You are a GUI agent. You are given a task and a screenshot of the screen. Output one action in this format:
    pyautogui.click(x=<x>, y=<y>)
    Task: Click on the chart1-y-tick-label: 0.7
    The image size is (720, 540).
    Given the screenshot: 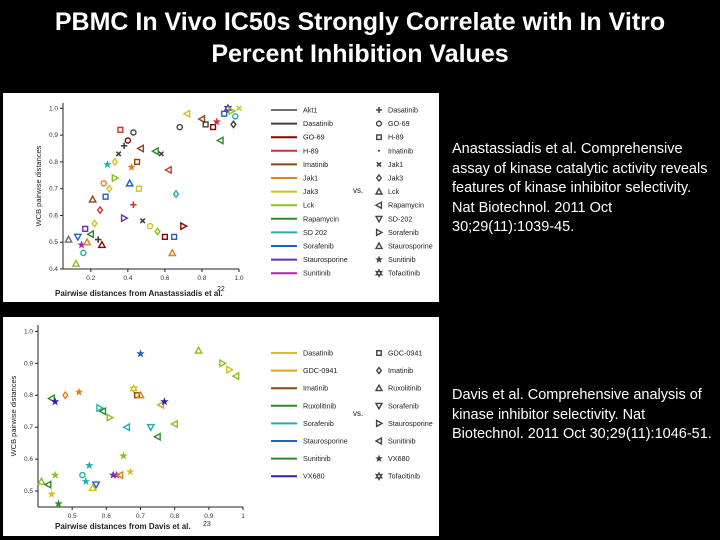 What is the action you would take?
    pyautogui.click(x=53, y=189)
    